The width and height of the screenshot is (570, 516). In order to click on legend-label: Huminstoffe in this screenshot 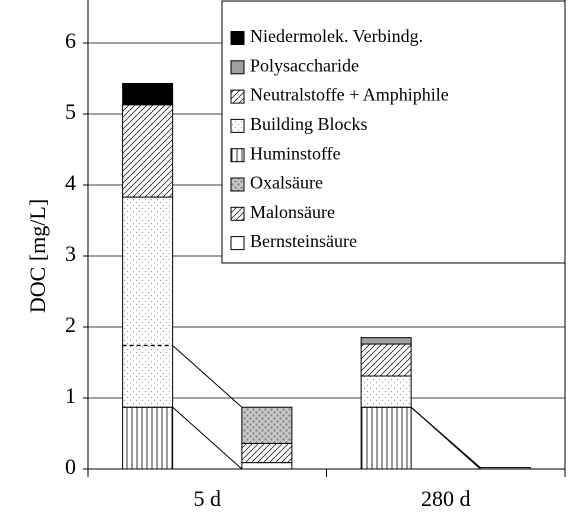, I will do `click(295, 153)`.